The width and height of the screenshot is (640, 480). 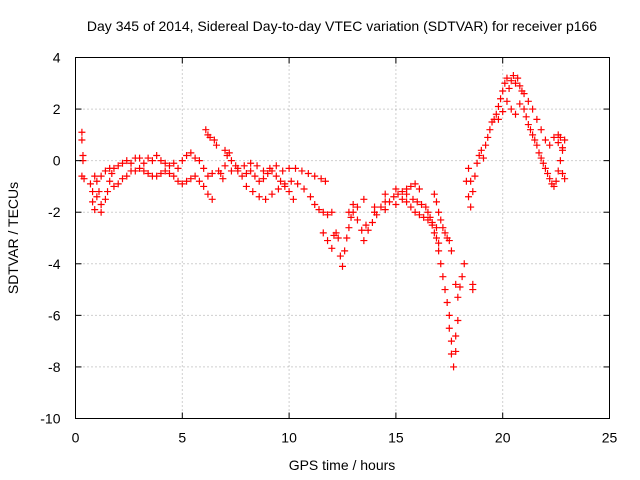 I want to click on x-tick-label: 20, so click(x=503, y=438).